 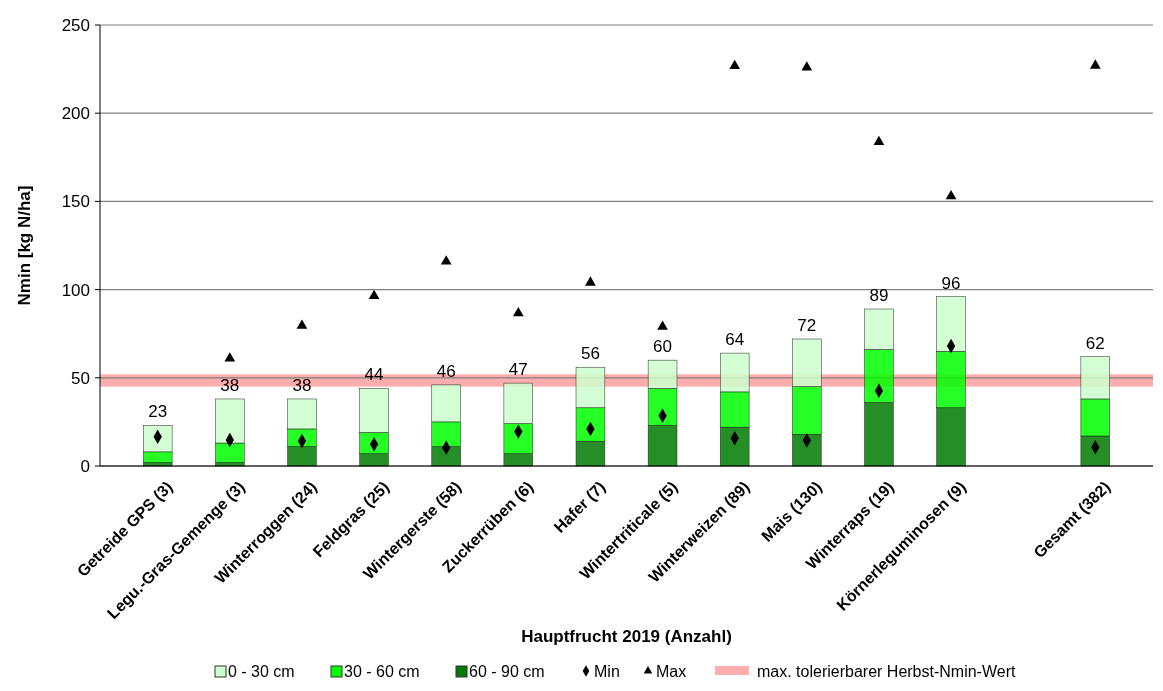 I want to click on legend-label: Max, so click(x=671, y=671).